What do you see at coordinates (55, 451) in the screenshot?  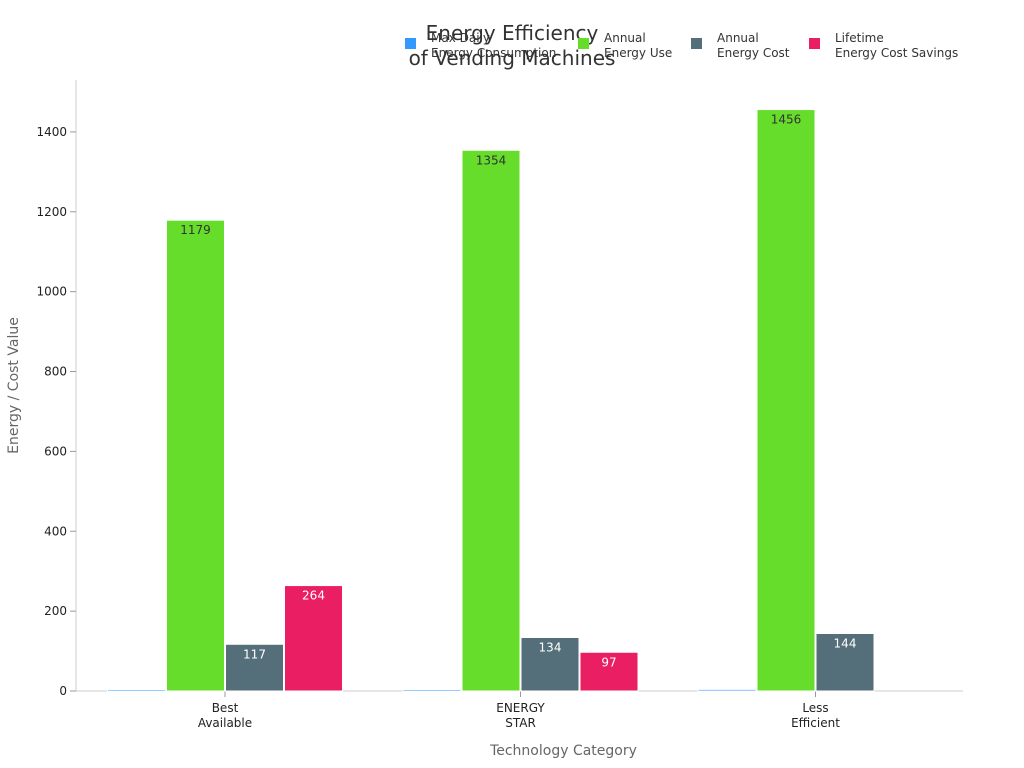 I see `y-tick-label: 600` at bounding box center [55, 451].